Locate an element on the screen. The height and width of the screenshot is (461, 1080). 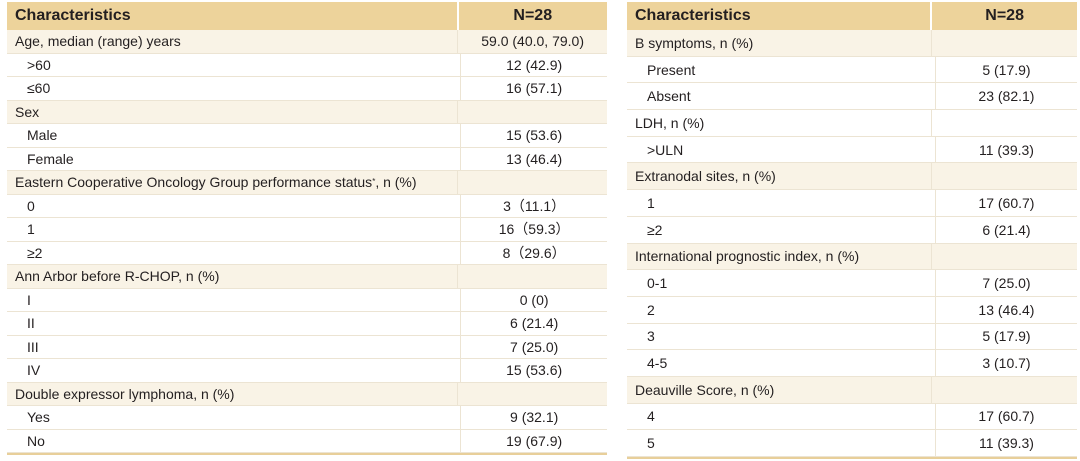
row-value: 59.0 (40.0, 79.0) is located at coordinates (532, 41).